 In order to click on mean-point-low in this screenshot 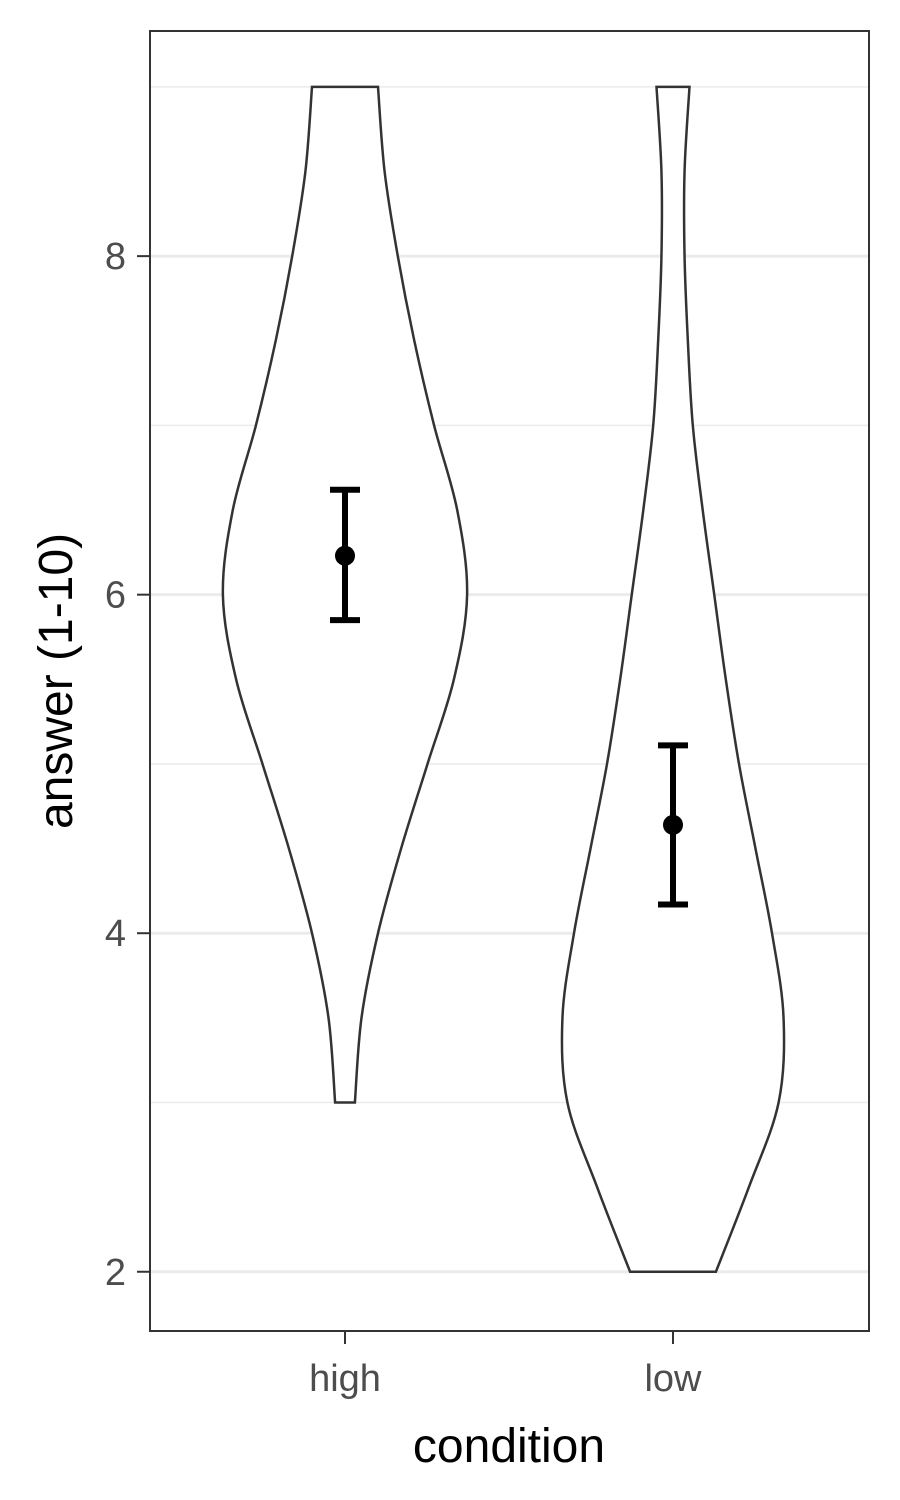, I will do `click(673, 824)`.